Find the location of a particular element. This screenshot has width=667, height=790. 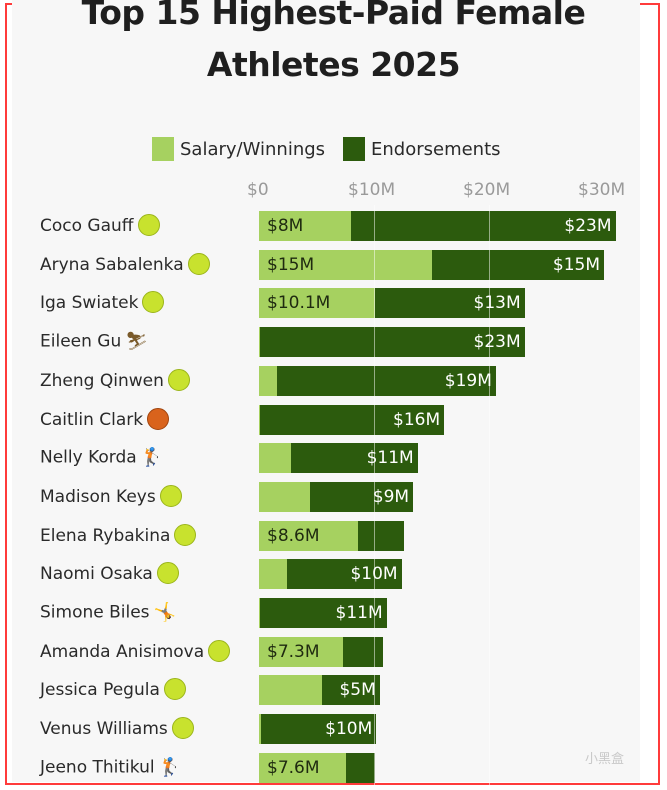

basketball-icon is located at coordinates (158, 418).